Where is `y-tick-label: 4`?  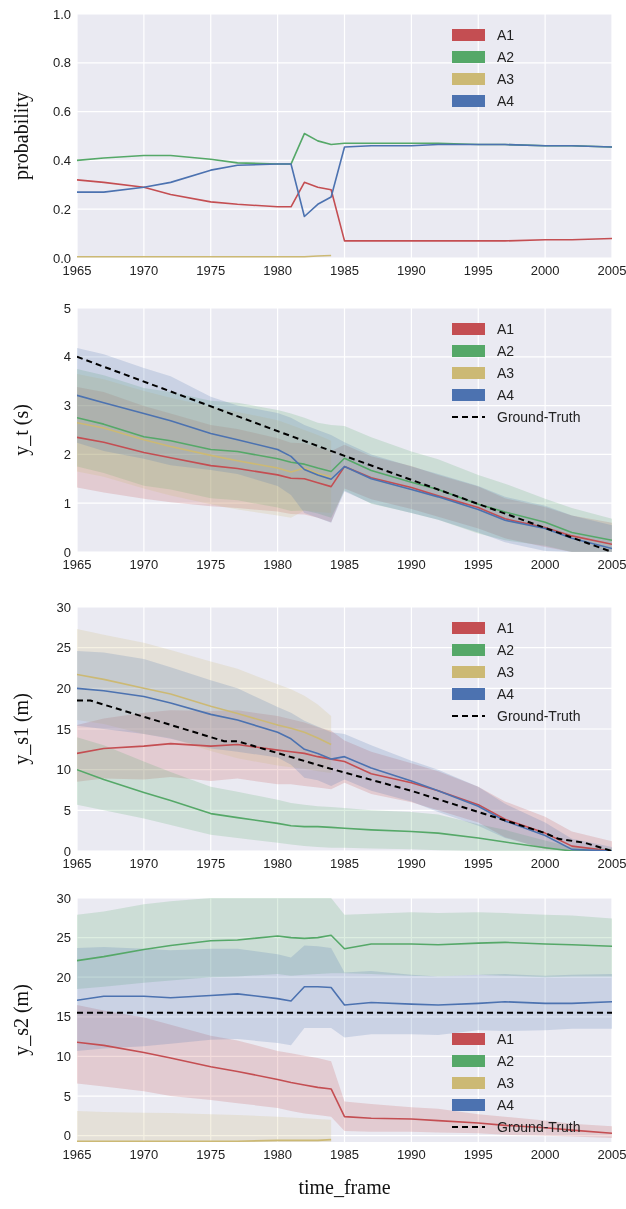 y-tick-label: 4 is located at coordinates (67, 357).